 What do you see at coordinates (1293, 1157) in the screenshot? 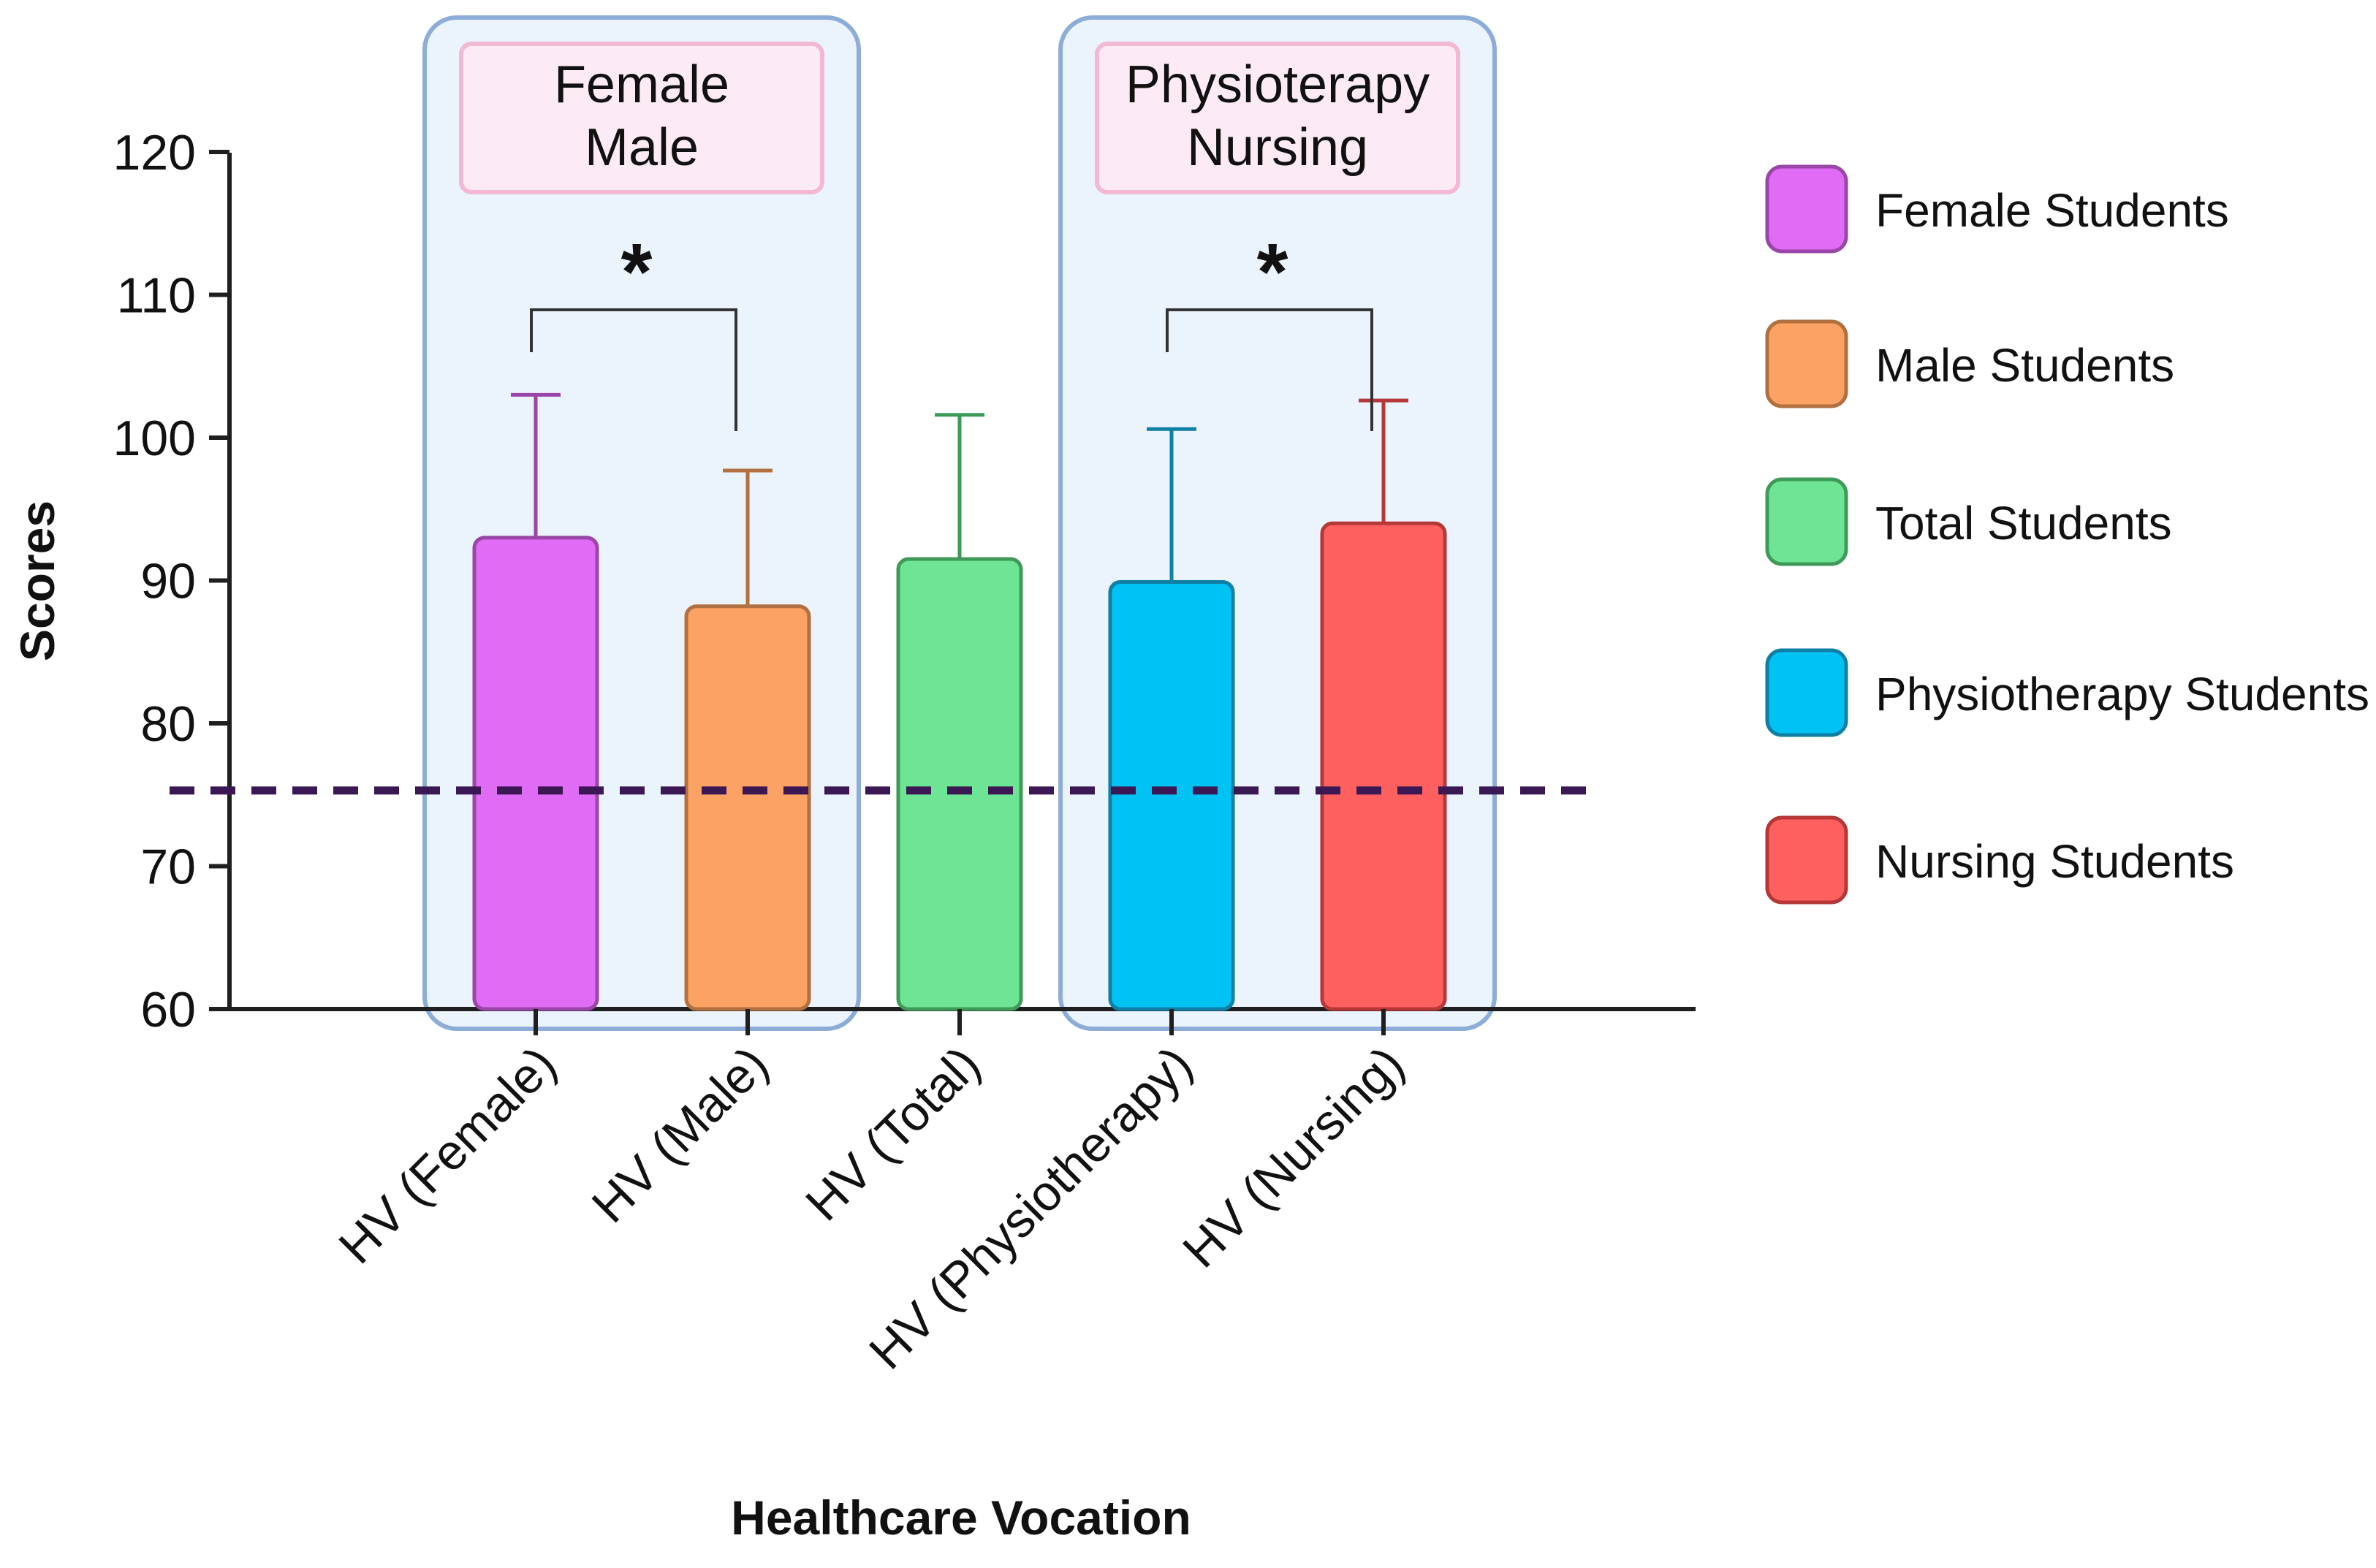
I see `x-tick-label-4: HV (Nursing)` at bounding box center [1293, 1157].